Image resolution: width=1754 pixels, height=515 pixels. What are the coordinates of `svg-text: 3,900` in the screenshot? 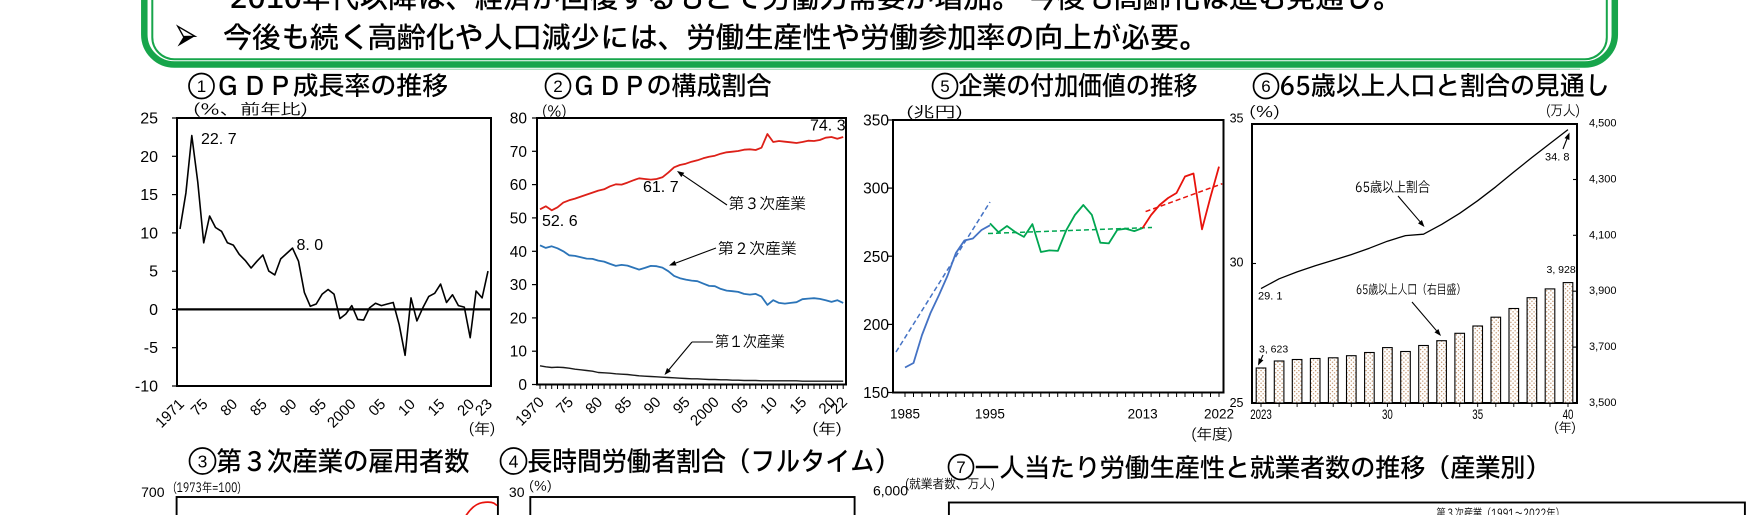 It's located at (1603, 291).